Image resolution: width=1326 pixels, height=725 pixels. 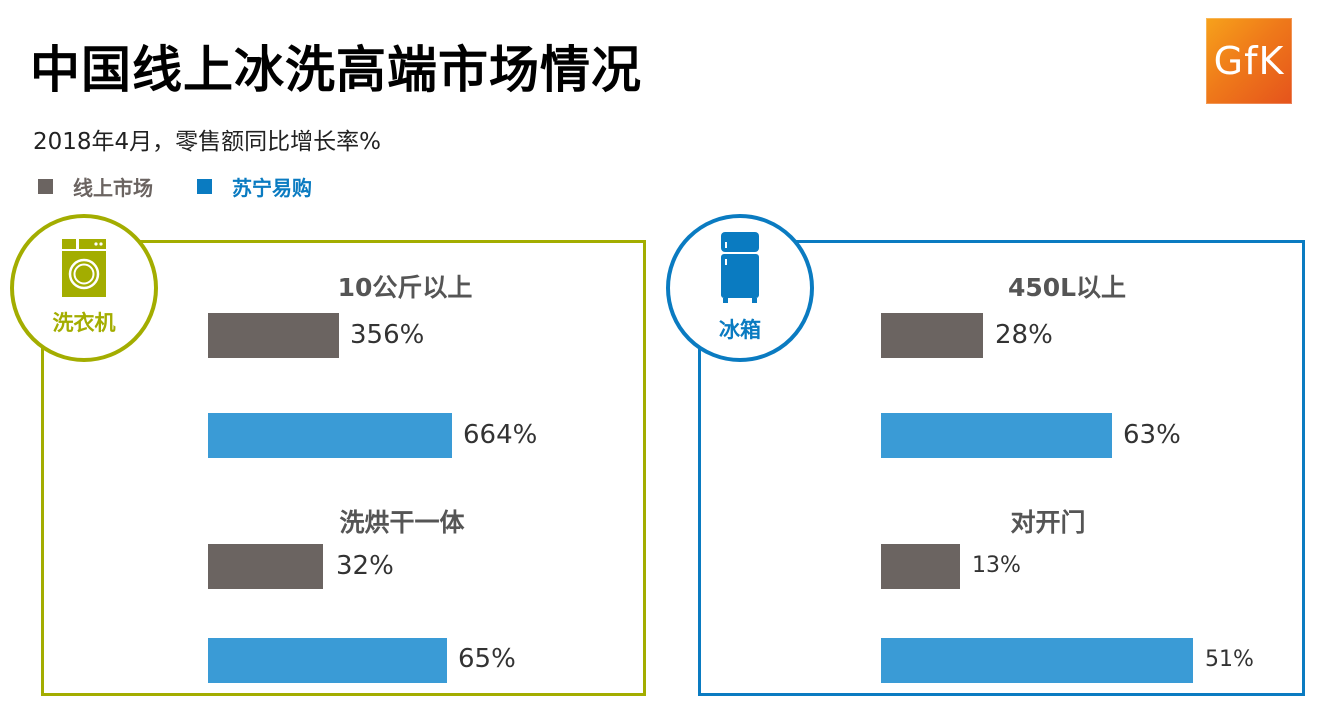 I want to click on bar-value: 356%, so click(x=387, y=335).